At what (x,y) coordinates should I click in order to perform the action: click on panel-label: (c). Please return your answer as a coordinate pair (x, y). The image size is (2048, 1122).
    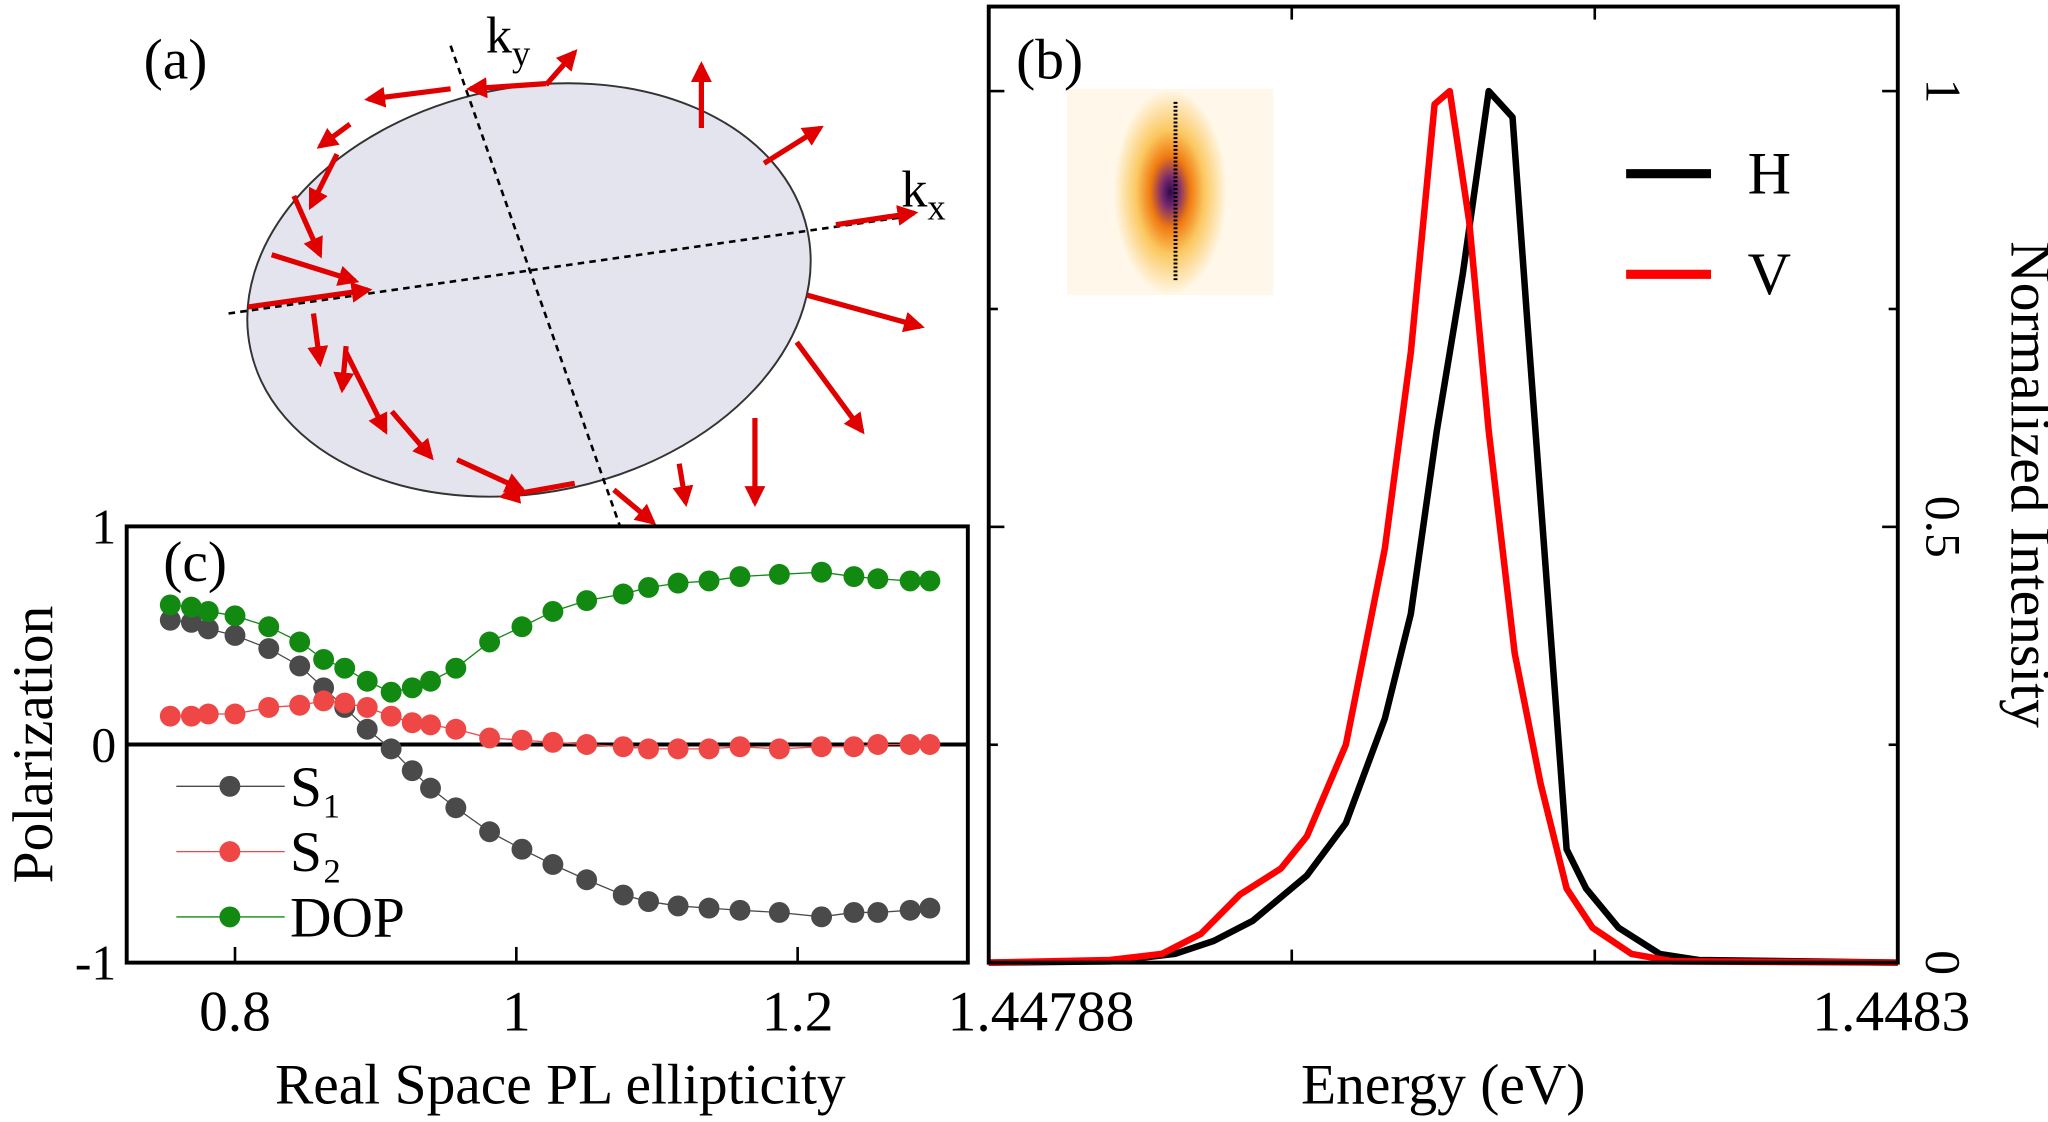
    Looking at the image, I should click on (195, 562).